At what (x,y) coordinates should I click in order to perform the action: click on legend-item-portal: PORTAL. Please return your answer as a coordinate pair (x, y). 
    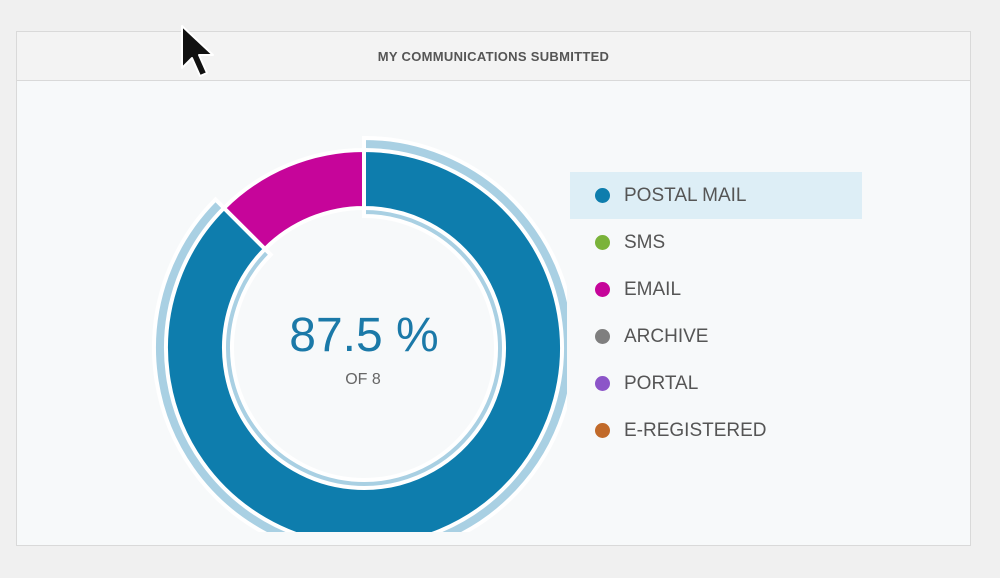
    Looking at the image, I should click on (716, 383).